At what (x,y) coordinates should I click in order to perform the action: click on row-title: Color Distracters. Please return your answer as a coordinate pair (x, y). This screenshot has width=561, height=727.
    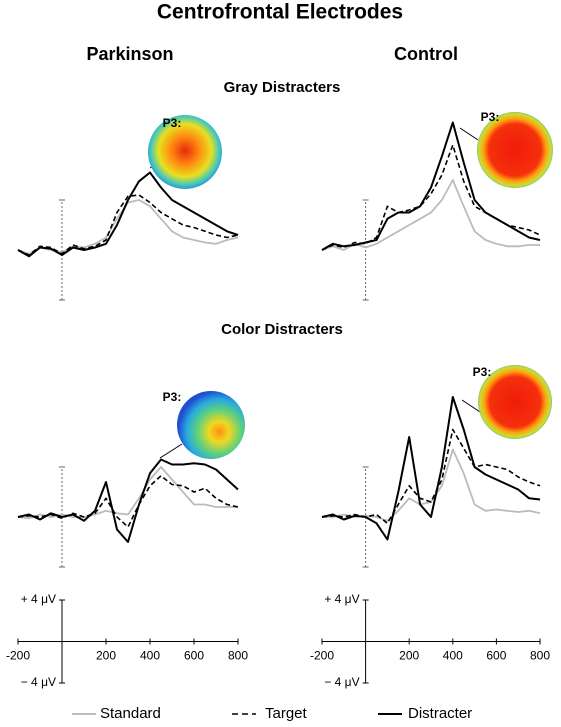
    Looking at the image, I should click on (282, 329).